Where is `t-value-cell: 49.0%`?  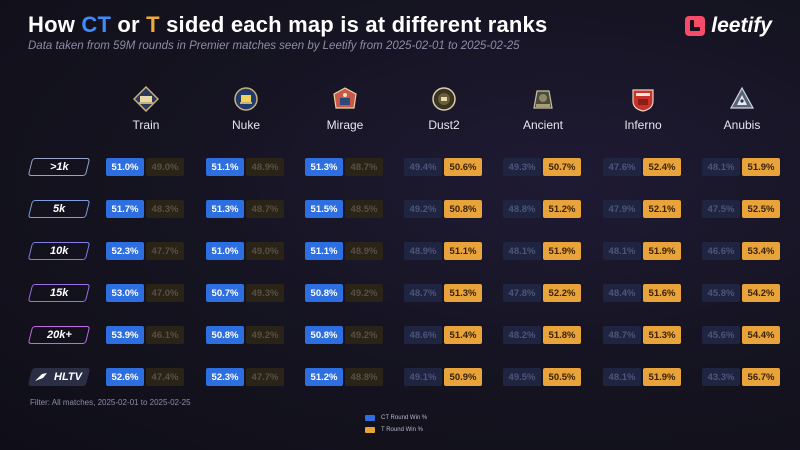 t-value-cell: 49.0% is located at coordinates (265, 251).